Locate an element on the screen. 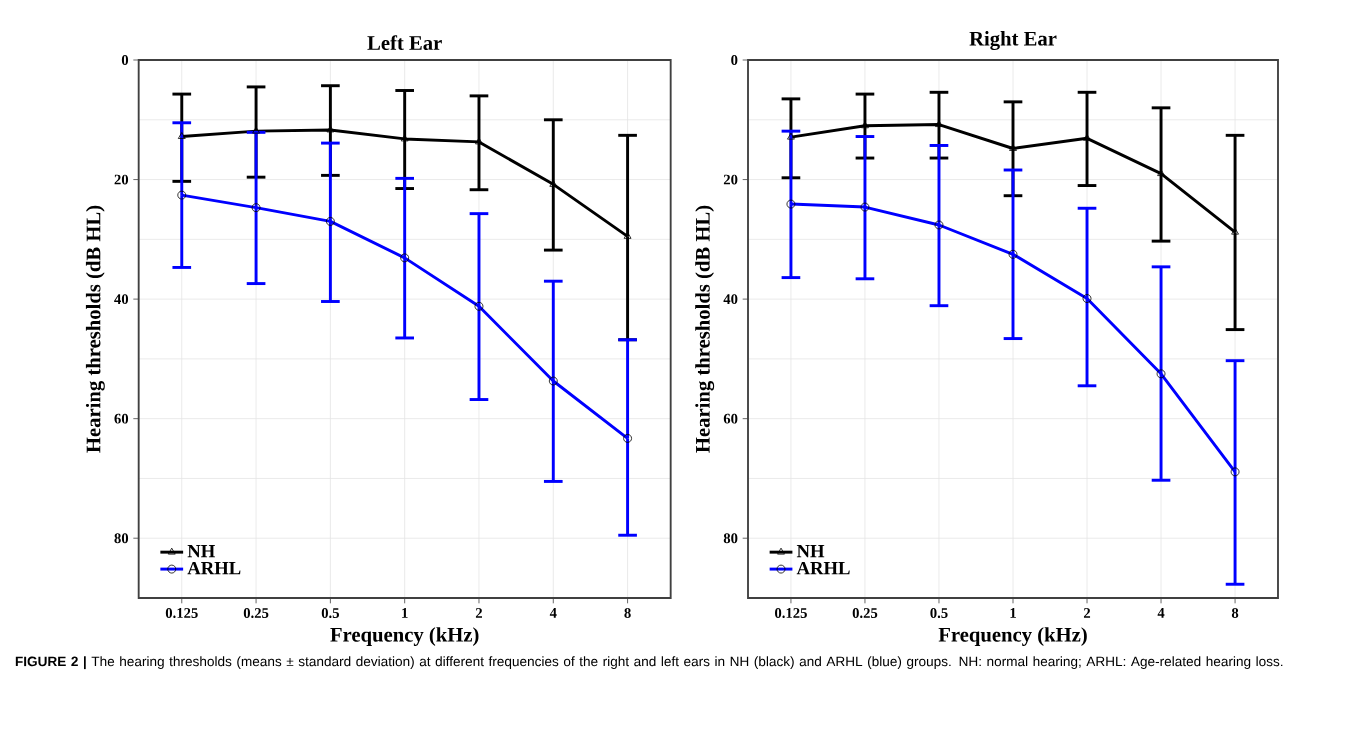 The height and width of the screenshot is (746, 1360). chart-title: Right Ear is located at coordinates (1013, 40).